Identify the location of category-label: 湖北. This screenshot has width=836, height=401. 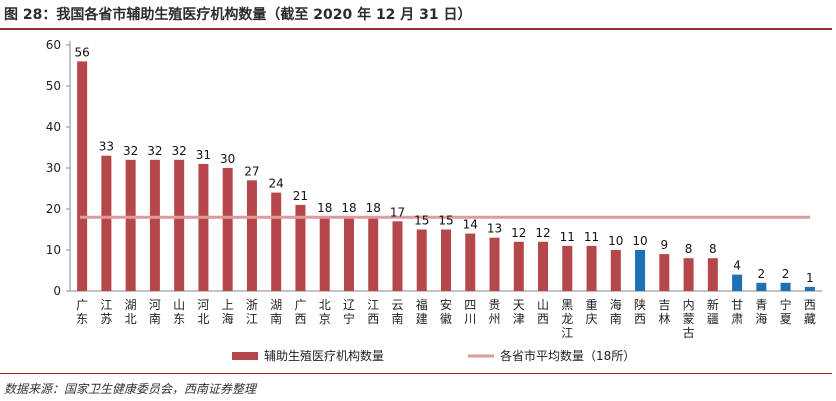
(131, 311).